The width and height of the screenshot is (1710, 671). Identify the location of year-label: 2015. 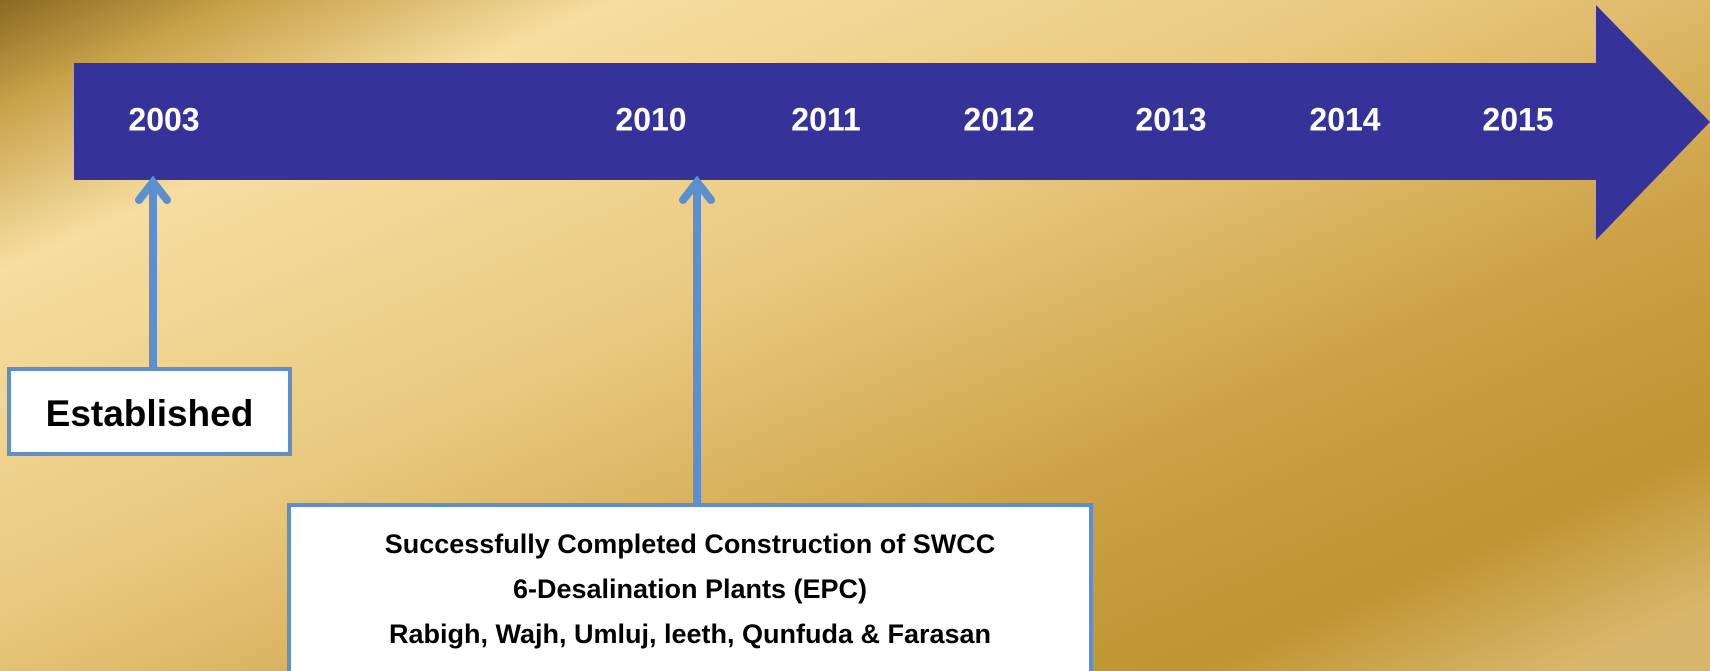
(1517, 119).